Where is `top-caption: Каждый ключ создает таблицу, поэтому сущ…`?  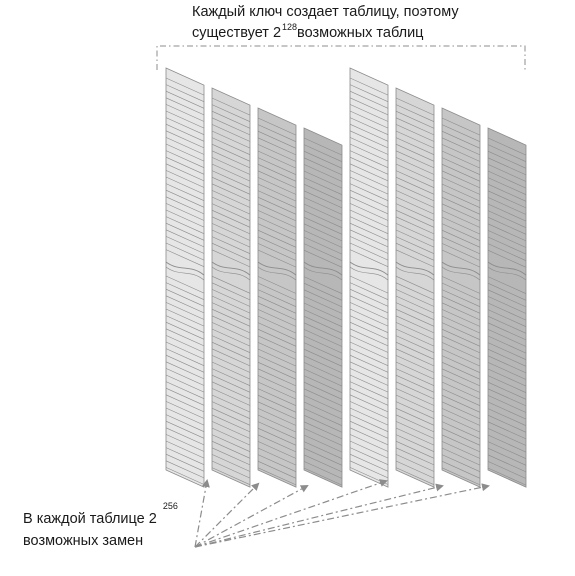
top-caption: Каждый ключ создает таблицу, поэтому сущ… is located at coordinates (325, 23).